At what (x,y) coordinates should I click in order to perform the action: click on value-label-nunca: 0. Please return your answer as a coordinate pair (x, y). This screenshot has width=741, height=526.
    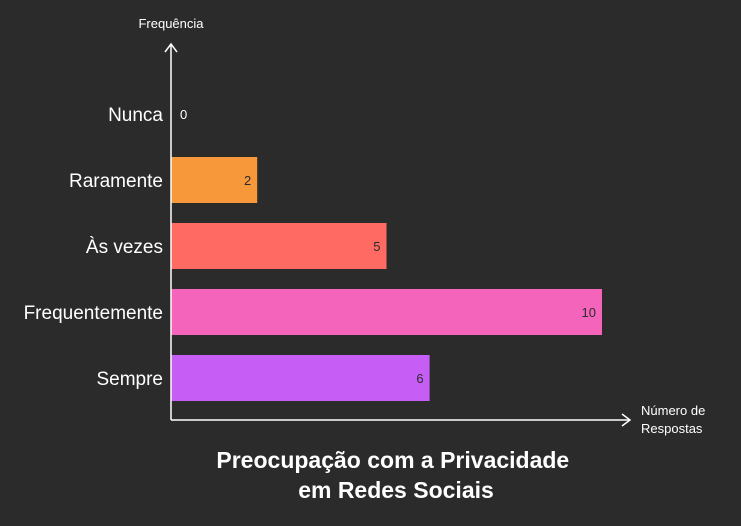
    Looking at the image, I should click on (183, 114).